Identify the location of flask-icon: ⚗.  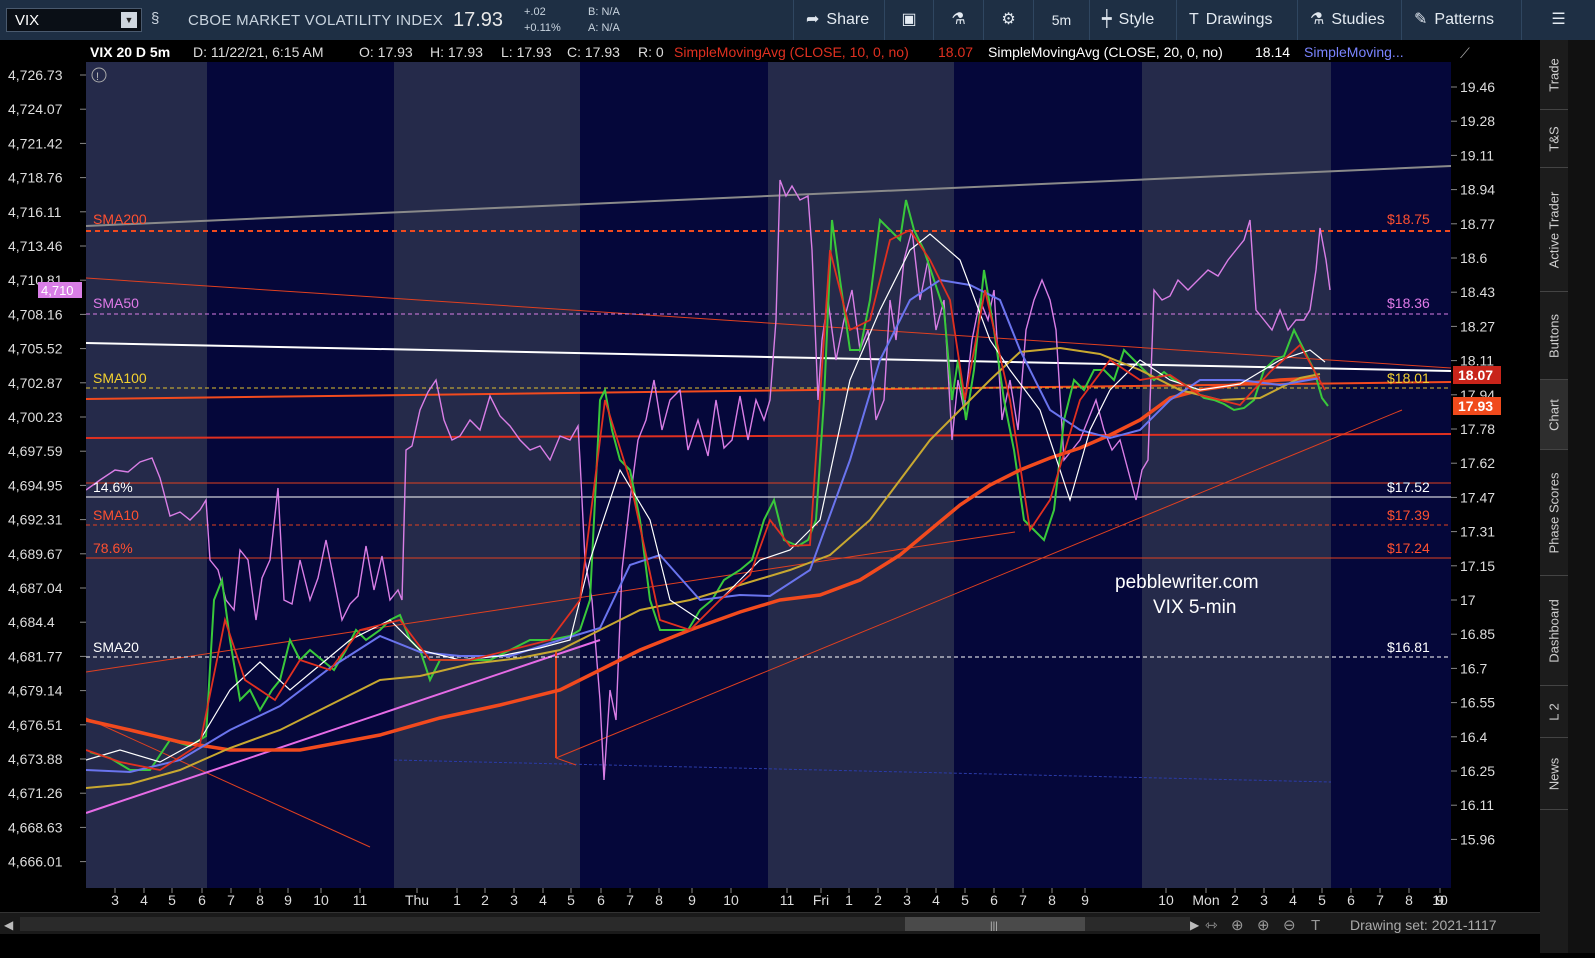
(958, 19).